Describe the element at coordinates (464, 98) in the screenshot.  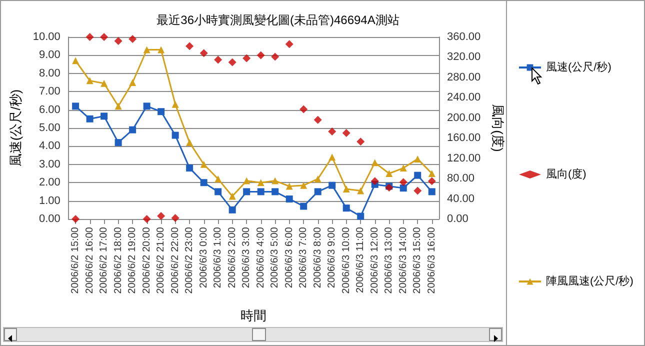
I see `y2-tick-label: 240.00` at that location.